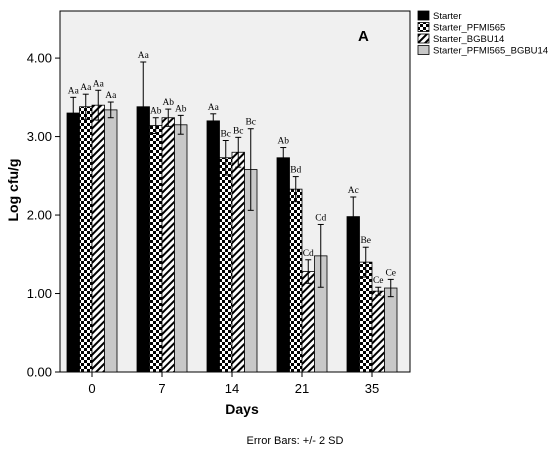 The width and height of the screenshot is (550, 455). What do you see at coordinates (161, 388) in the screenshot?
I see `x-tick-label: 7` at bounding box center [161, 388].